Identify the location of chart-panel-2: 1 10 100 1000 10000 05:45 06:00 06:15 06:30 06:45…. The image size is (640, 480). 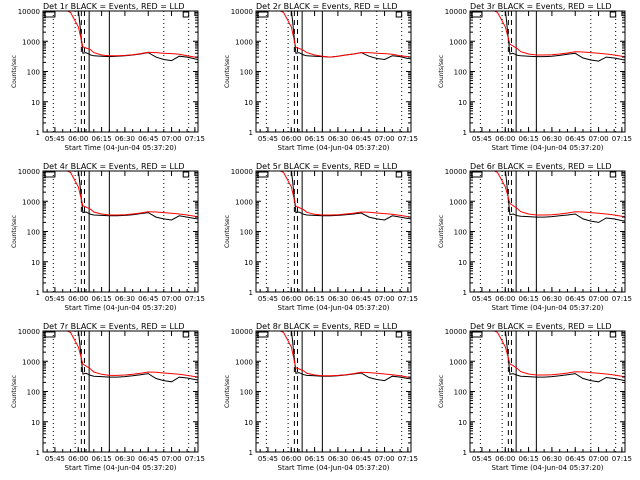
(321, 77).